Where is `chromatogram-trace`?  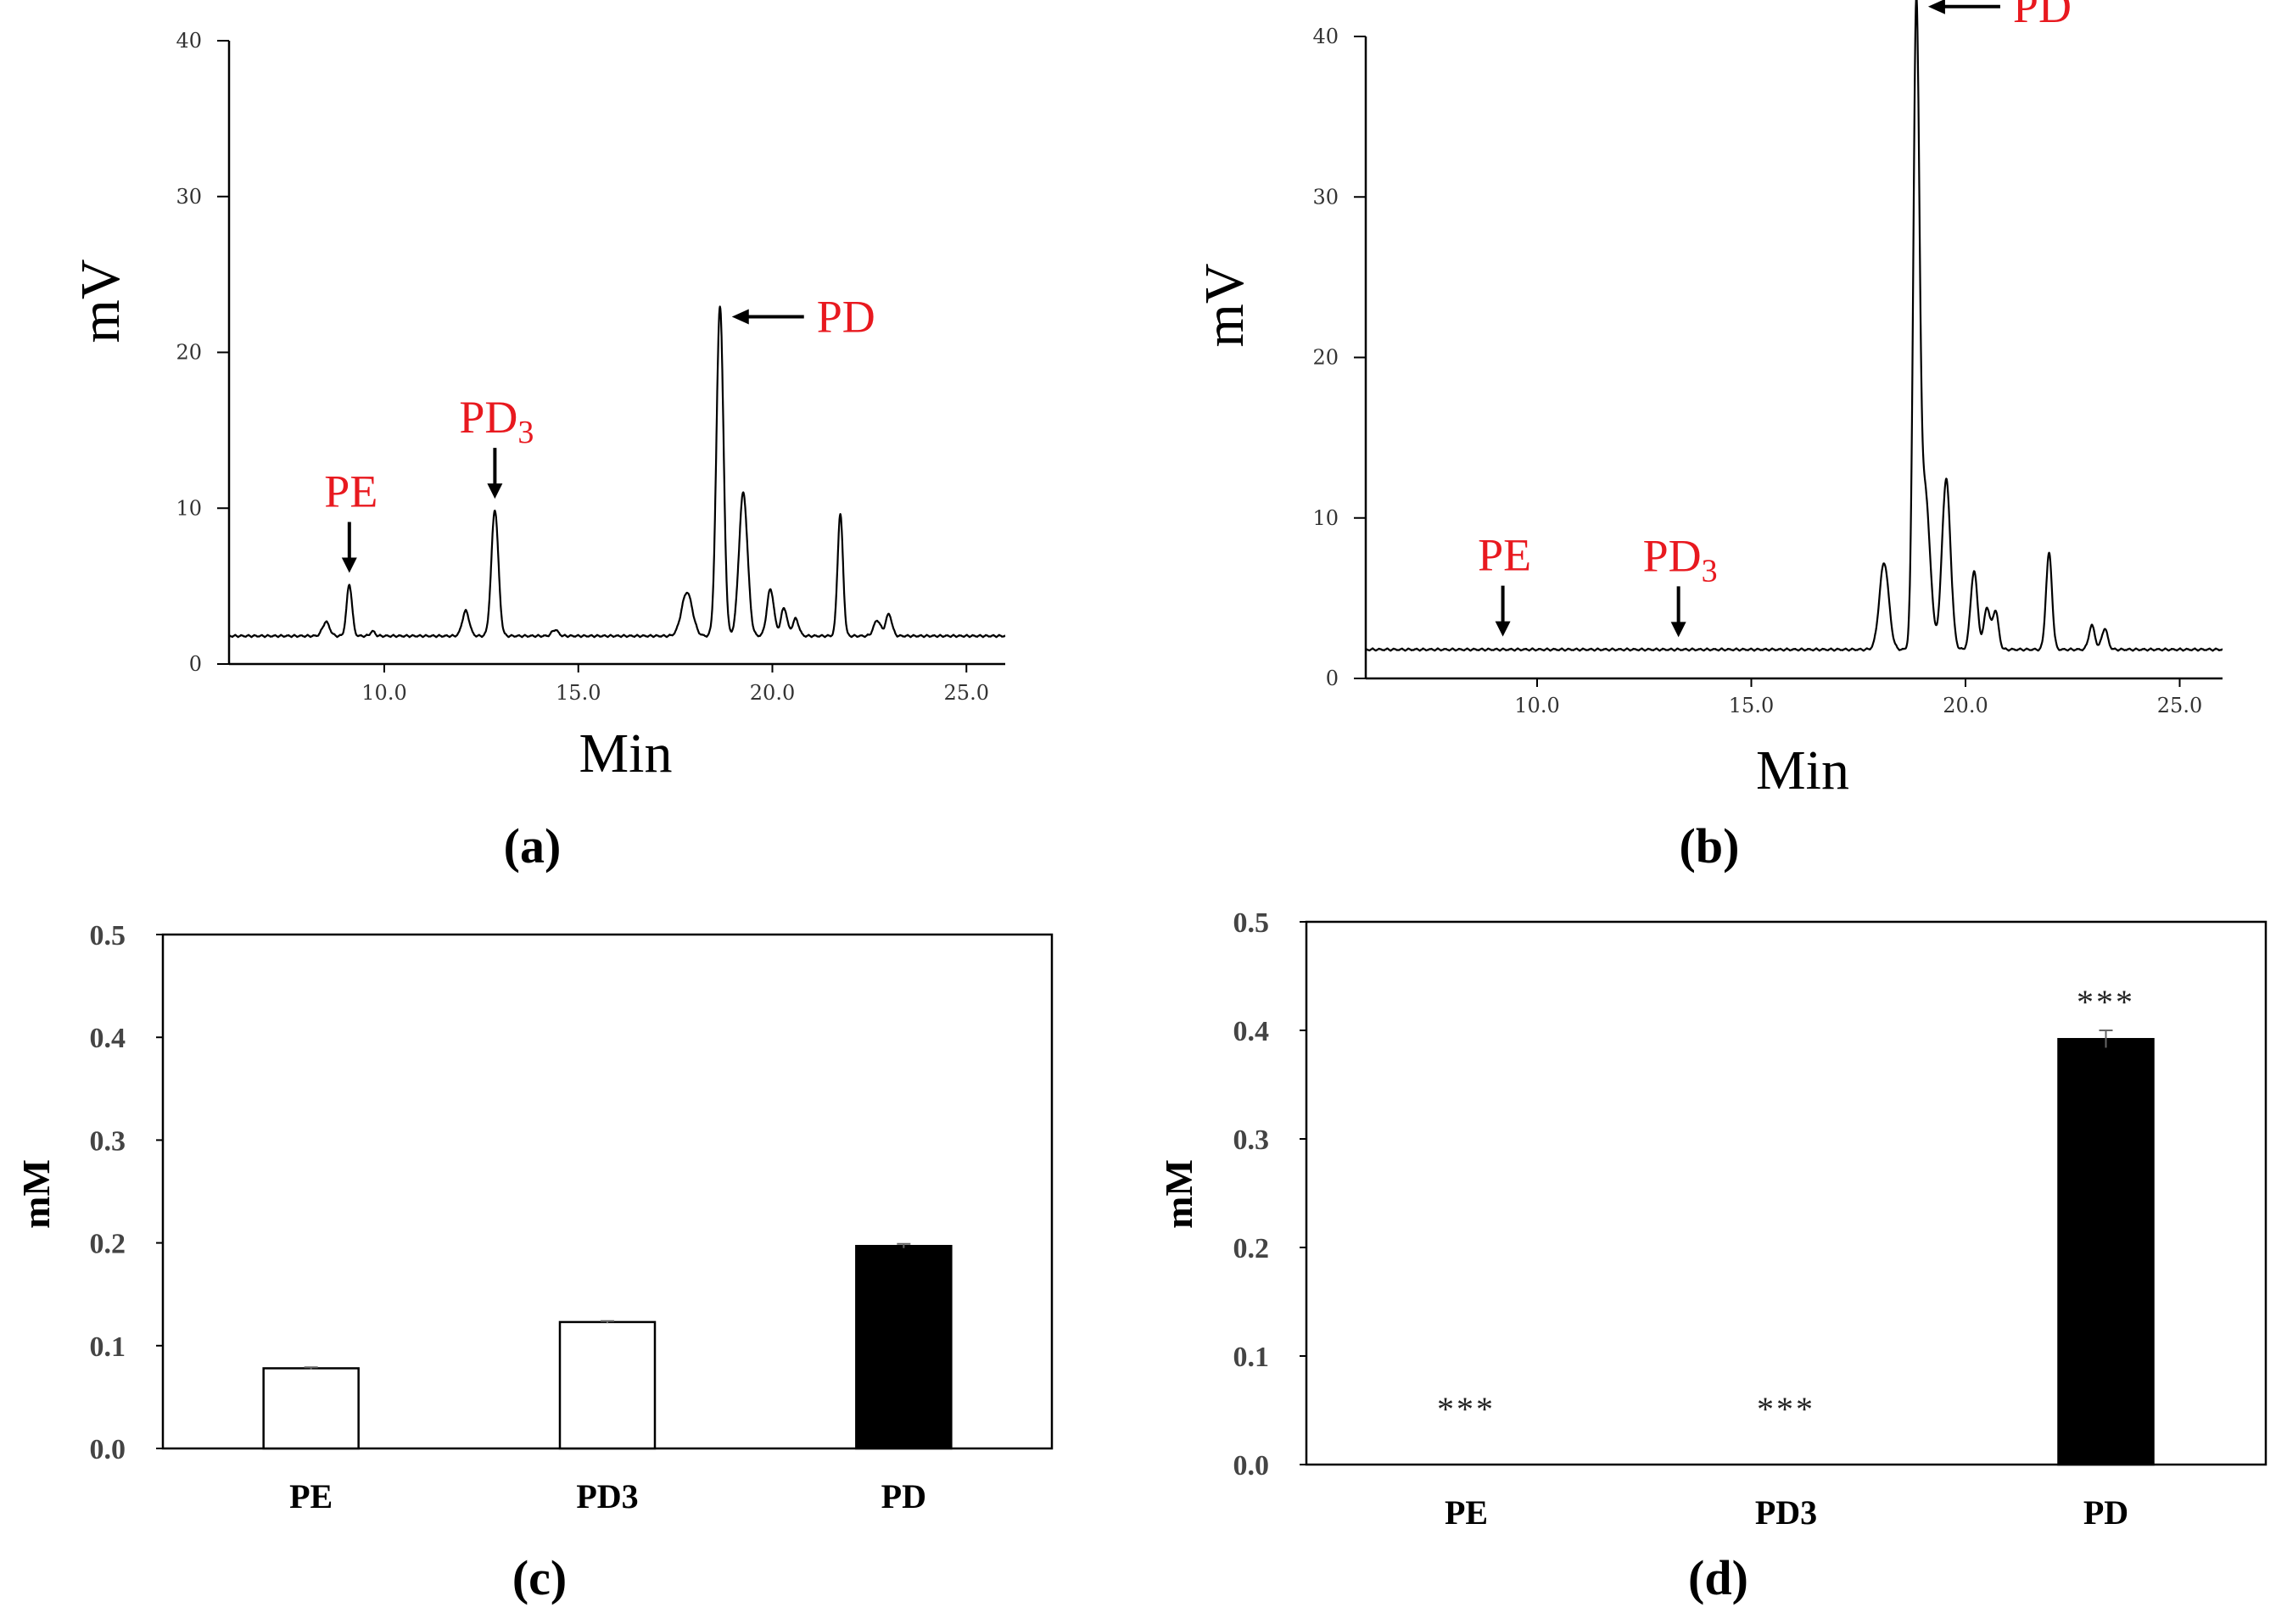 chromatogram-trace is located at coordinates (617, 472).